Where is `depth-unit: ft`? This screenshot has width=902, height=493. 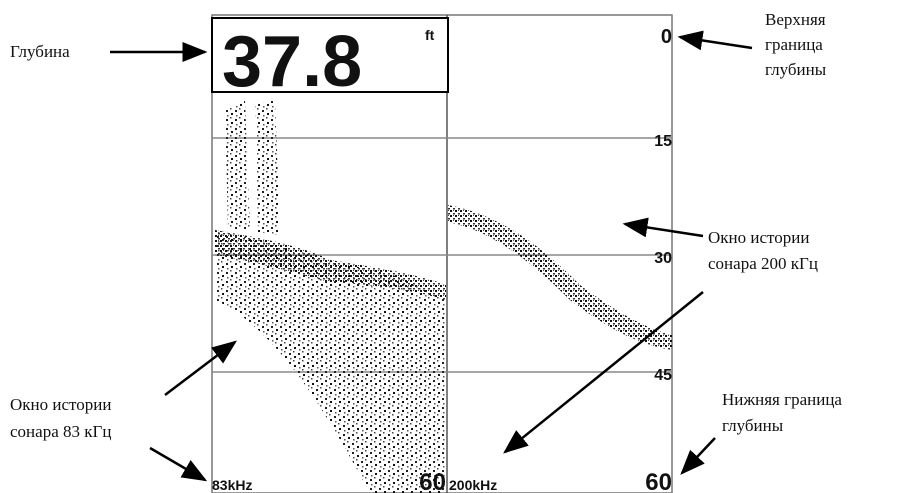
depth-unit: ft is located at coordinates (430, 35).